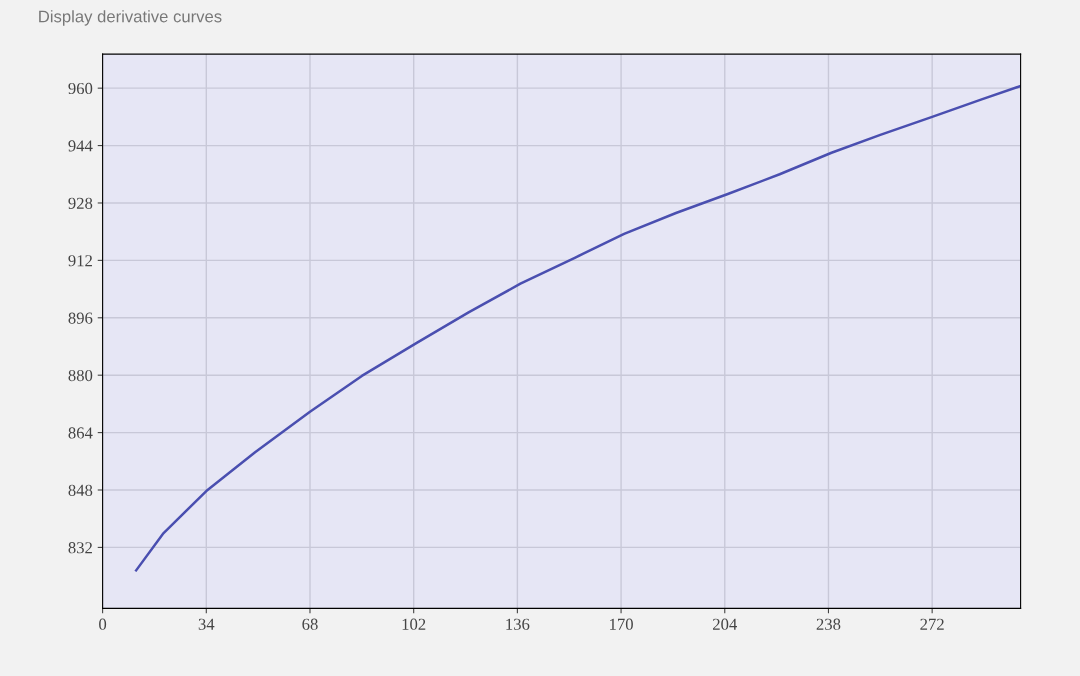  What do you see at coordinates (80, 318) in the screenshot?
I see `y-tick-label: 896` at bounding box center [80, 318].